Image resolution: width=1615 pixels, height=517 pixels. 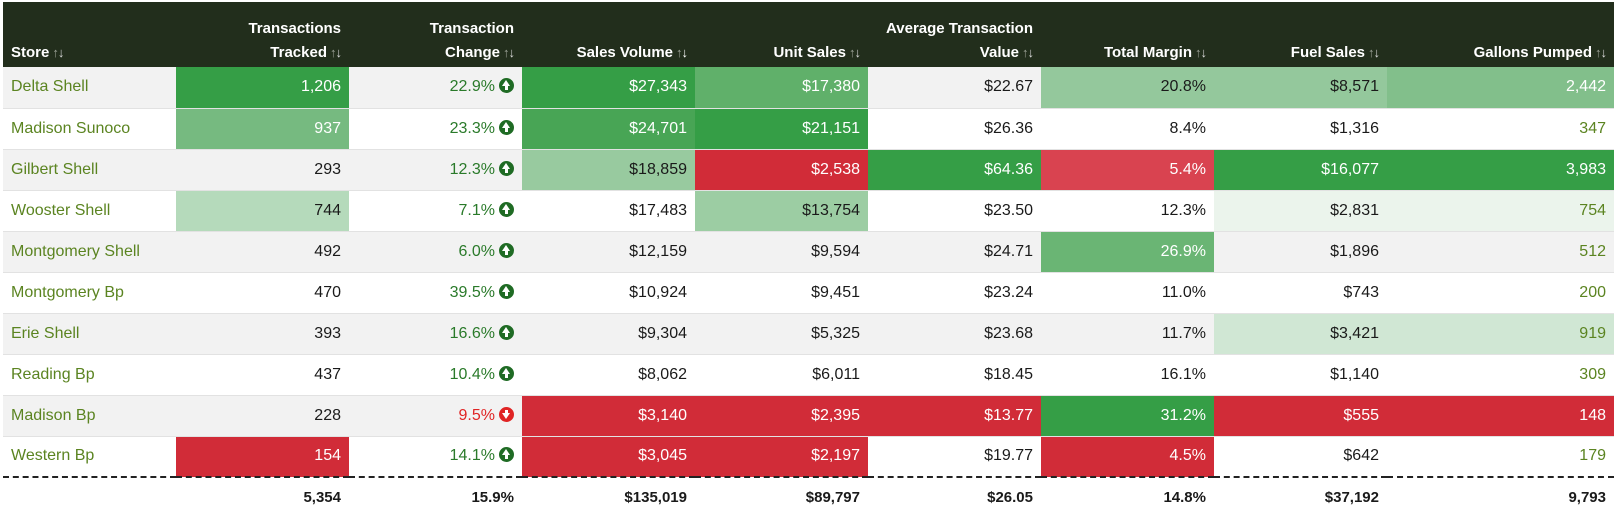 I want to click on header-fuel-sales: Fuel Sales ↑↓, so click(x=1300, y=34).